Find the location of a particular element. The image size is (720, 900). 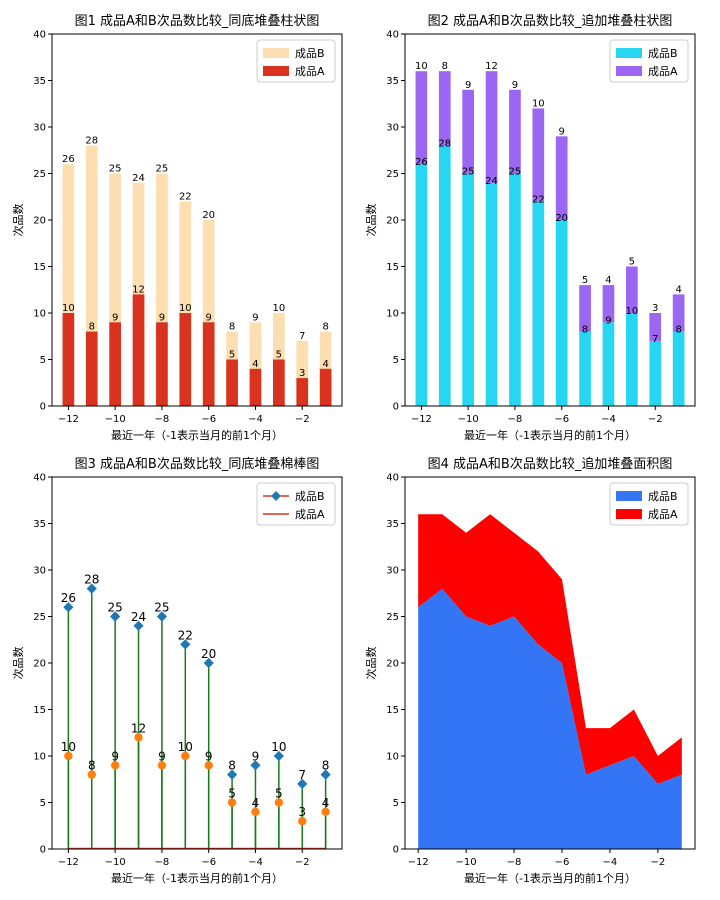

plot-area is located at coordinates (550, 681).